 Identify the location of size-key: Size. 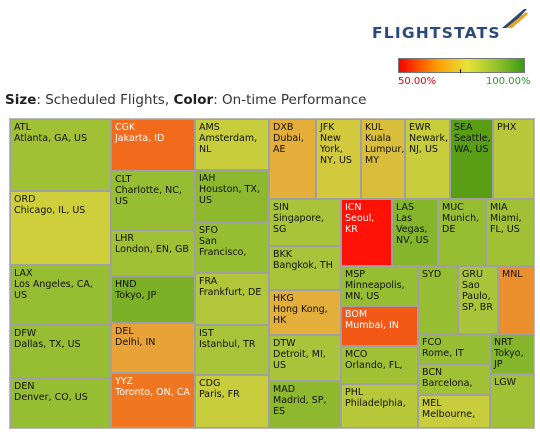
(21, 100).